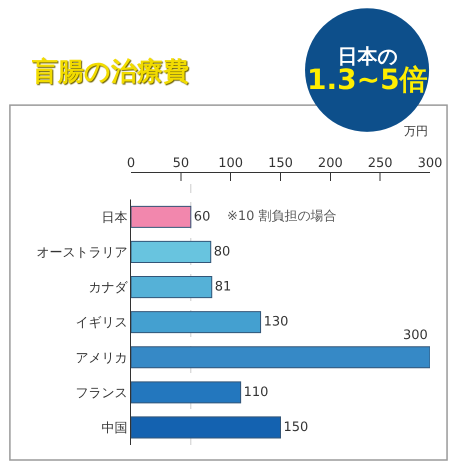 This screenshot has height=471, width=458. What do you see at coordinates (108, 288) in the screenshot?
I see `y-tick-label: カナダ` at bounding box center [108, 288].